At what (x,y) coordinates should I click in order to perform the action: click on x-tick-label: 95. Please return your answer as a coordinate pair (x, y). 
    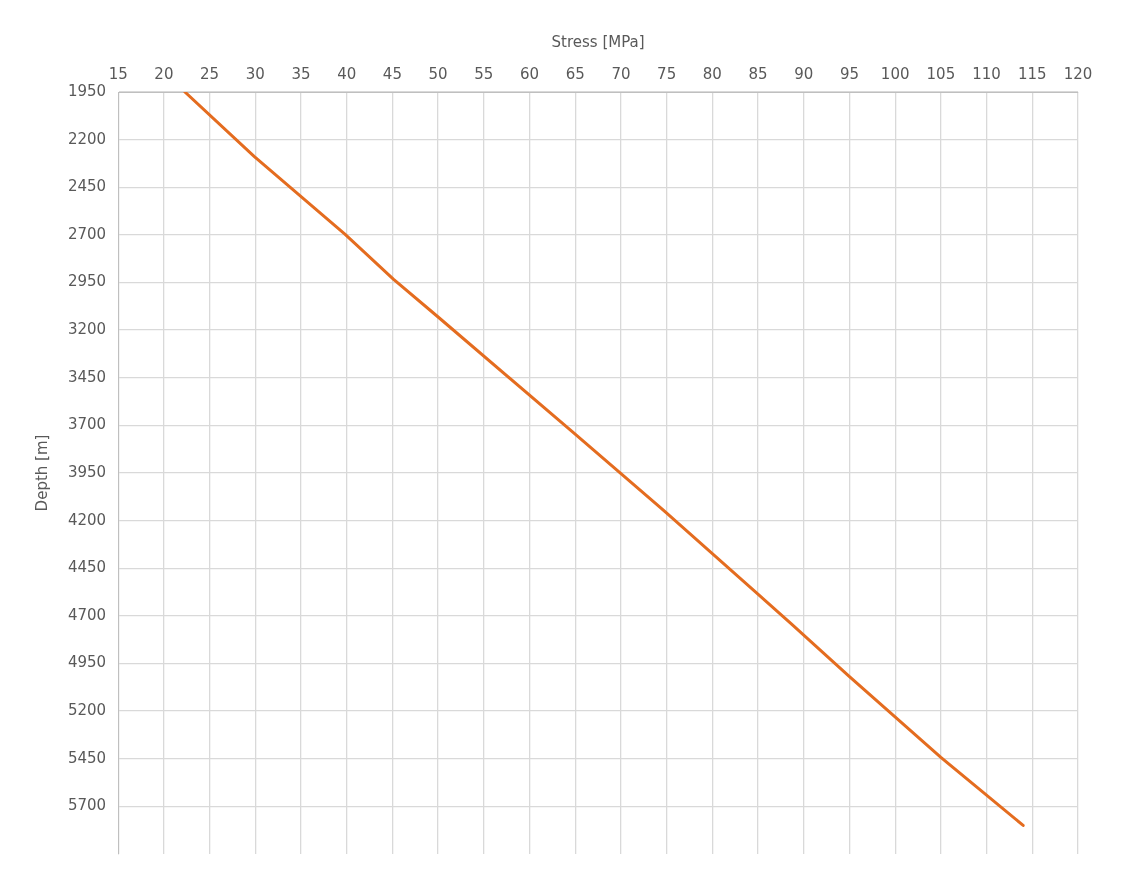
    Looking at the image, I should click on (849, 73).